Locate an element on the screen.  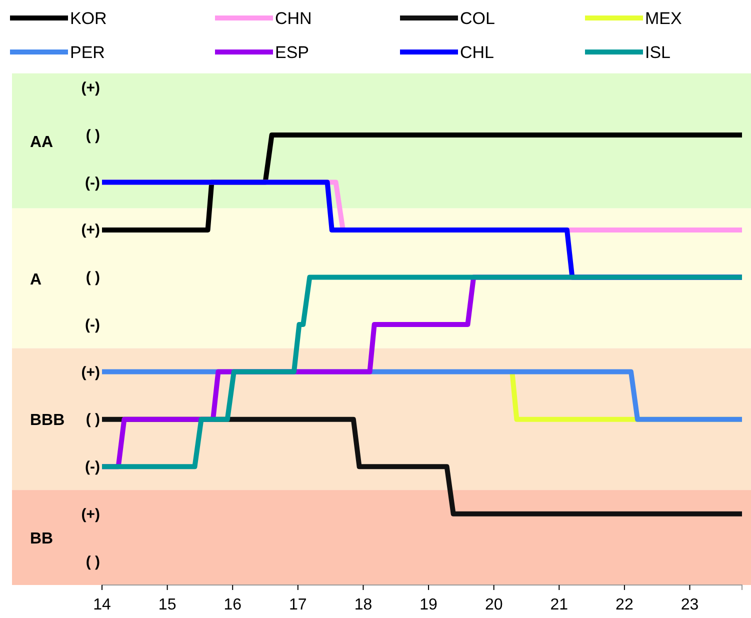
x-tick-label: 18 is located at coordinates (363, 605).